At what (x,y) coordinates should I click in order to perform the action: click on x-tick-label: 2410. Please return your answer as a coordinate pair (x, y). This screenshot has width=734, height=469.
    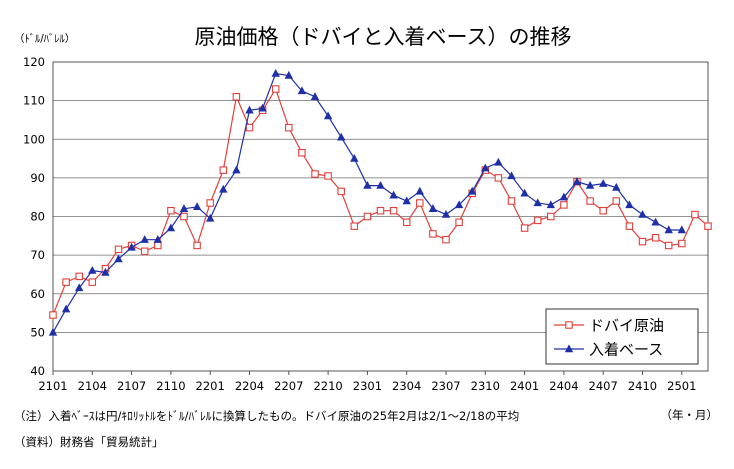
    Looking at the image, I should click on (642, 386).